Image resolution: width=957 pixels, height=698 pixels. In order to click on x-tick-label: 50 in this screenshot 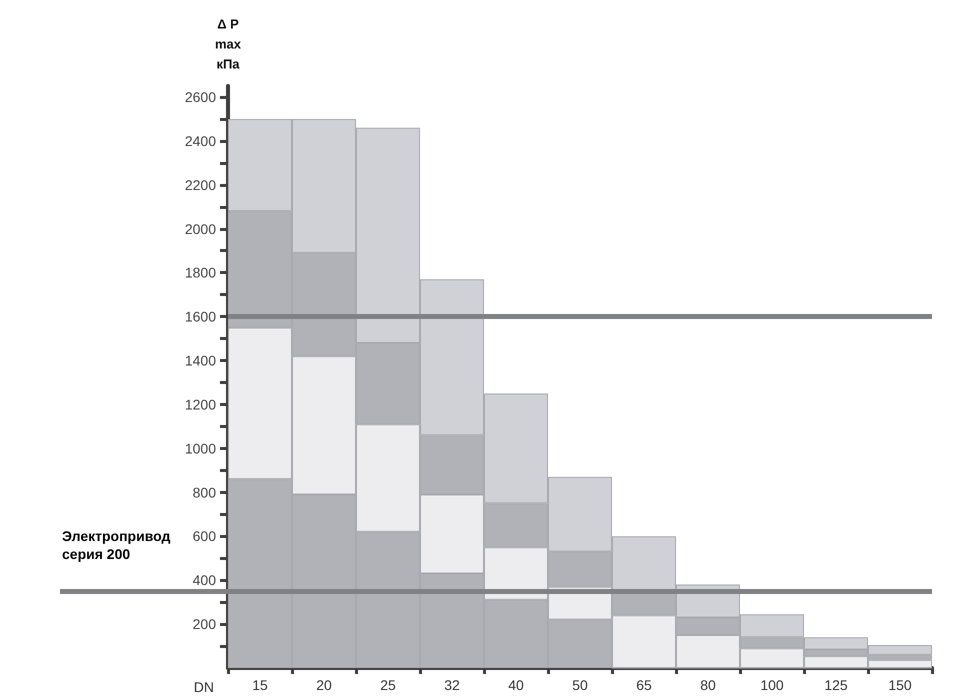, I will do `click(580, 685)`.